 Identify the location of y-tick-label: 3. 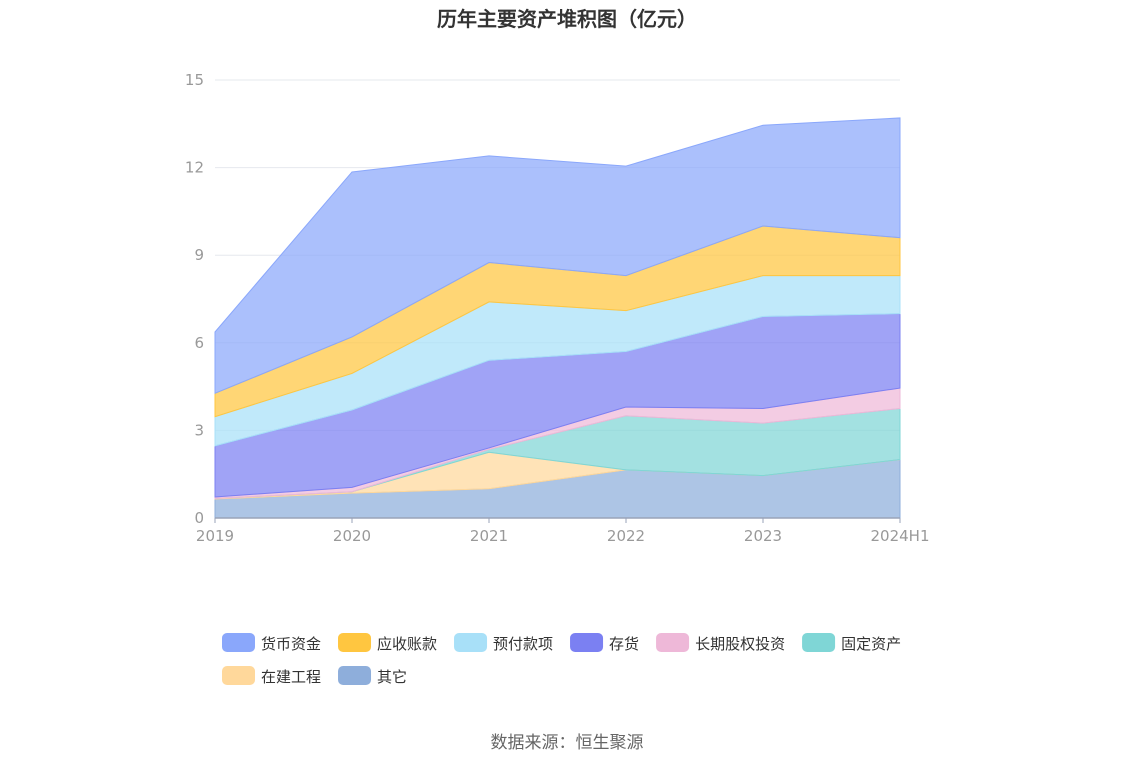
(199, 430).